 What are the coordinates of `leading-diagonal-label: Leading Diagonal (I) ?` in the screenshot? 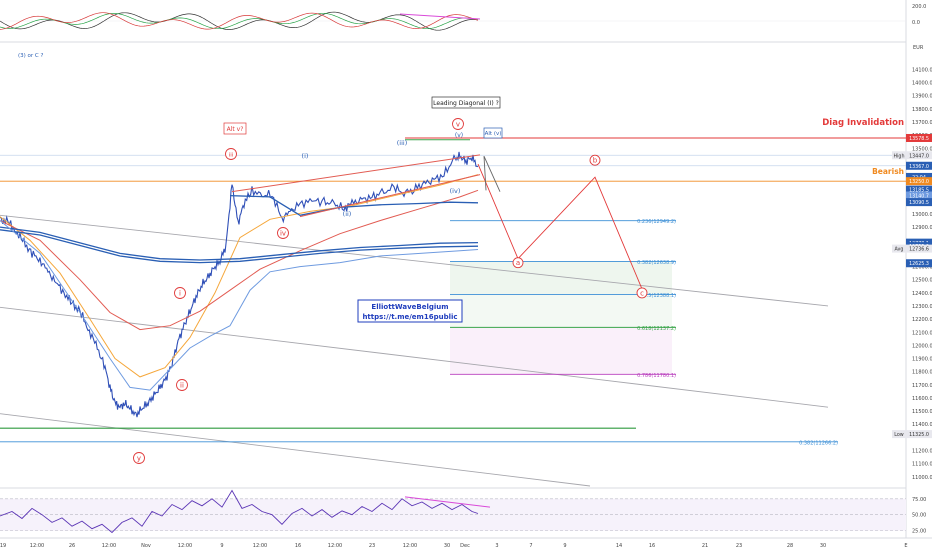 It's located at (466, 103).